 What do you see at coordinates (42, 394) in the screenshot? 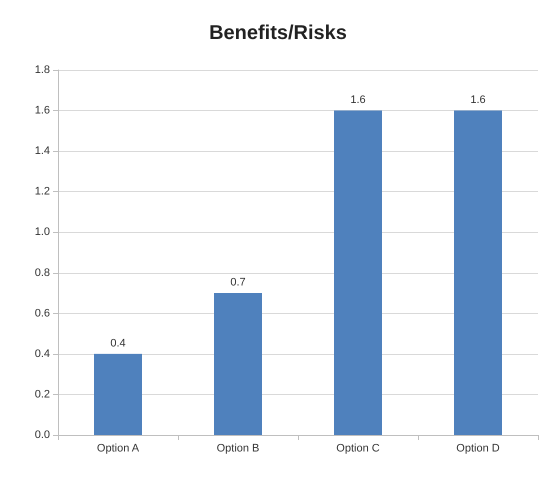
I see `y-tick-label: 0.2` at bounding box center [42, 394].